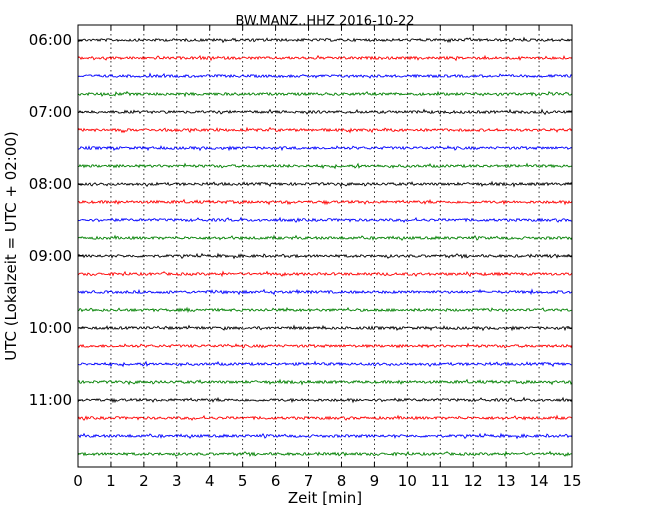 This screenshot has height=520, width=650. I want to click on x-tick-label: 9, so click(375, 481).